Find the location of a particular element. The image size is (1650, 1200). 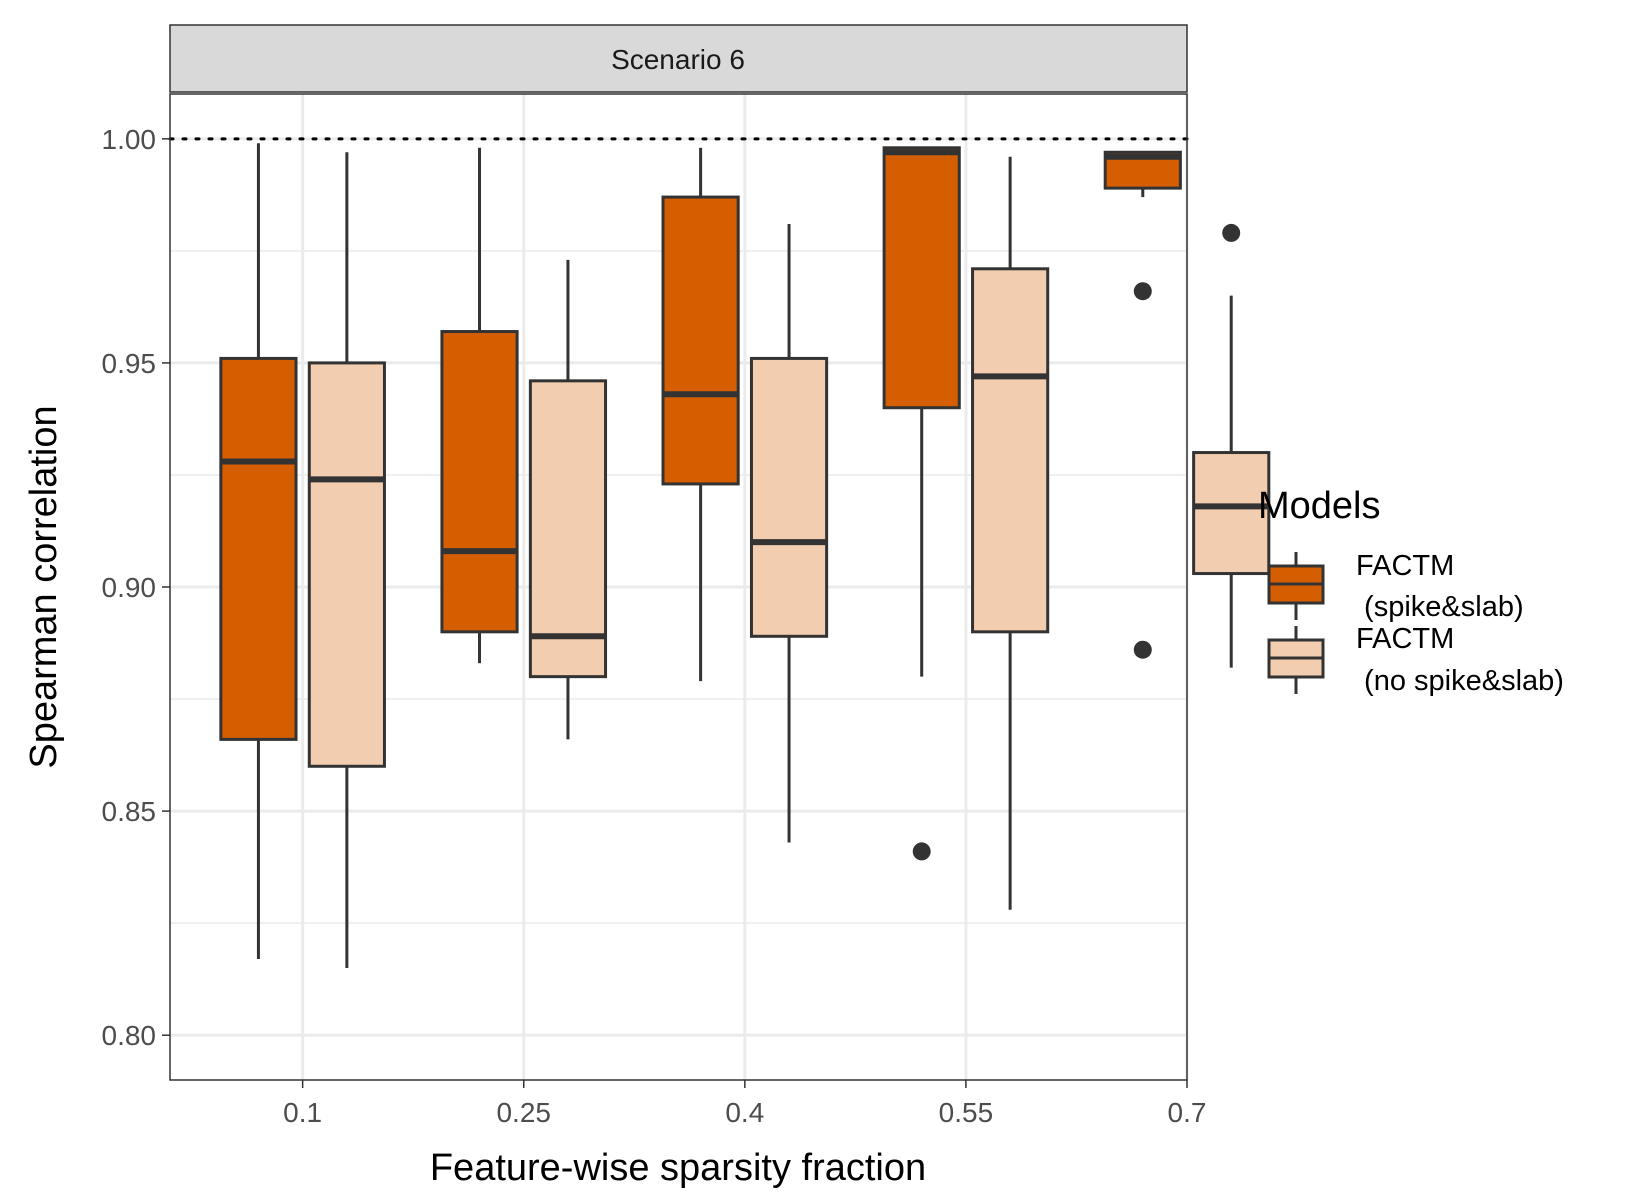

y-tick-label: 0.85 is located at coordinates (129, 811).